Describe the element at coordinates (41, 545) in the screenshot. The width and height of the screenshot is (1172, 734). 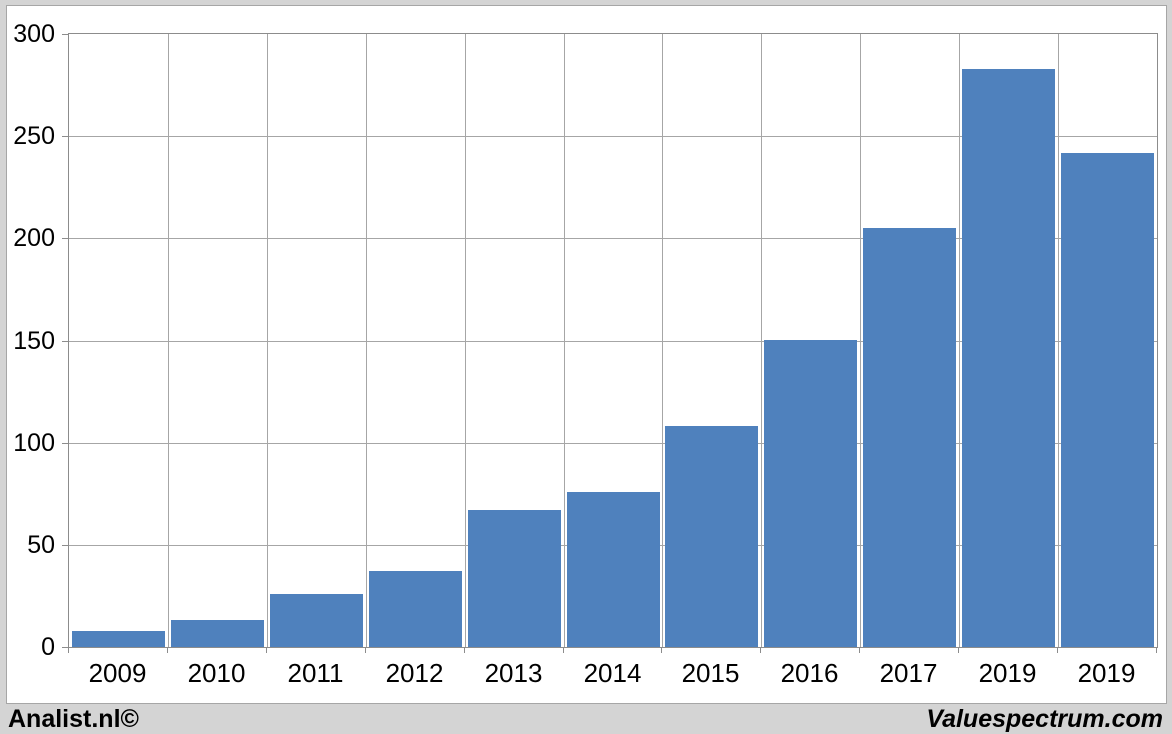
I see `y-axis-tick-label: 50` at that location.